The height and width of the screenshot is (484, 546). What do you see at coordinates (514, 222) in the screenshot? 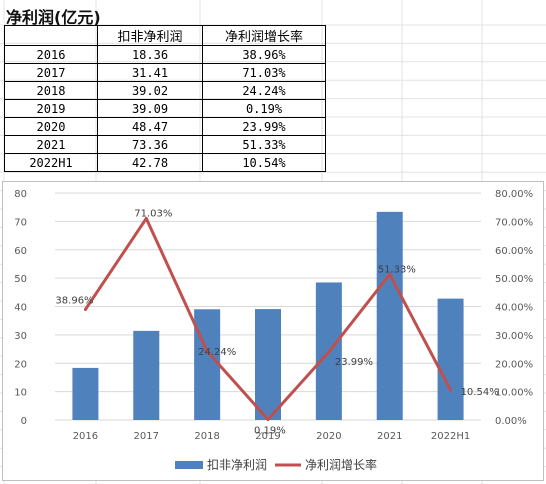
I see `y-right-tick-label: 70.00%` at bounding box center [514, 222].